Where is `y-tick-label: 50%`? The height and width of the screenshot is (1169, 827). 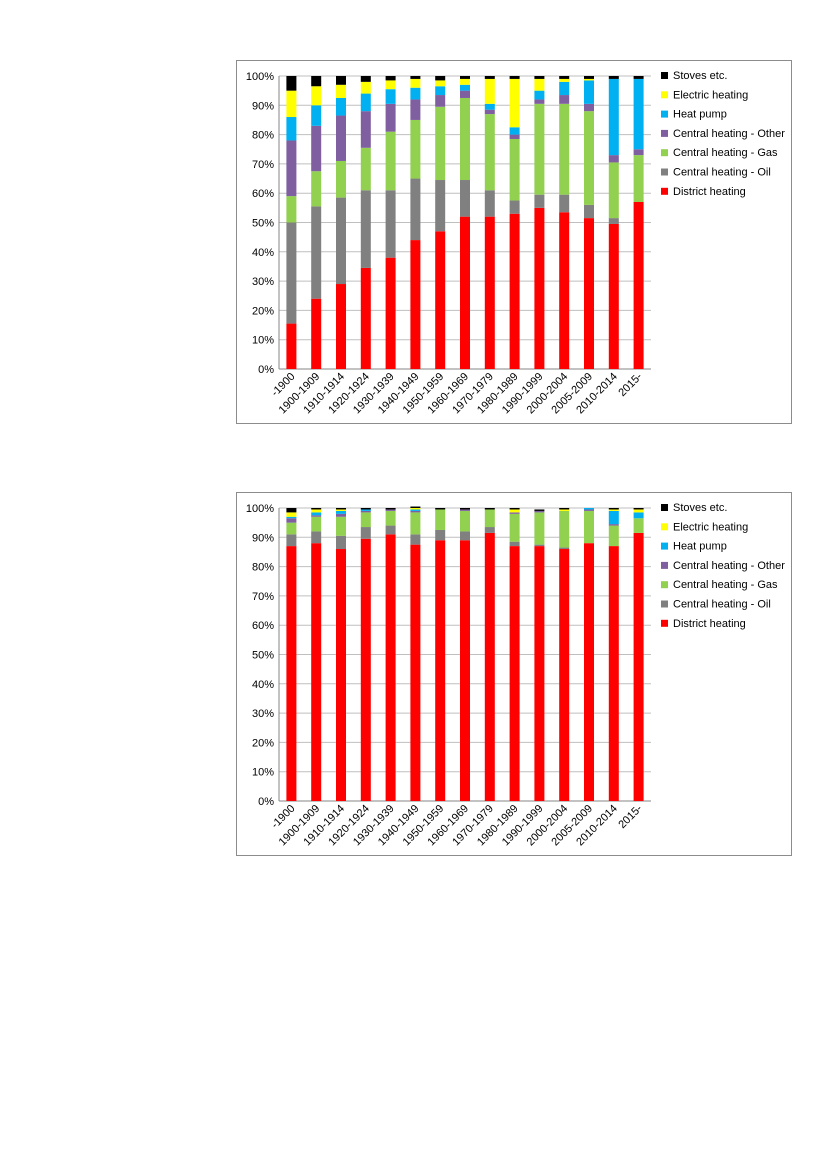
y-tick-label: 50% is located at coordinates (263, 224).